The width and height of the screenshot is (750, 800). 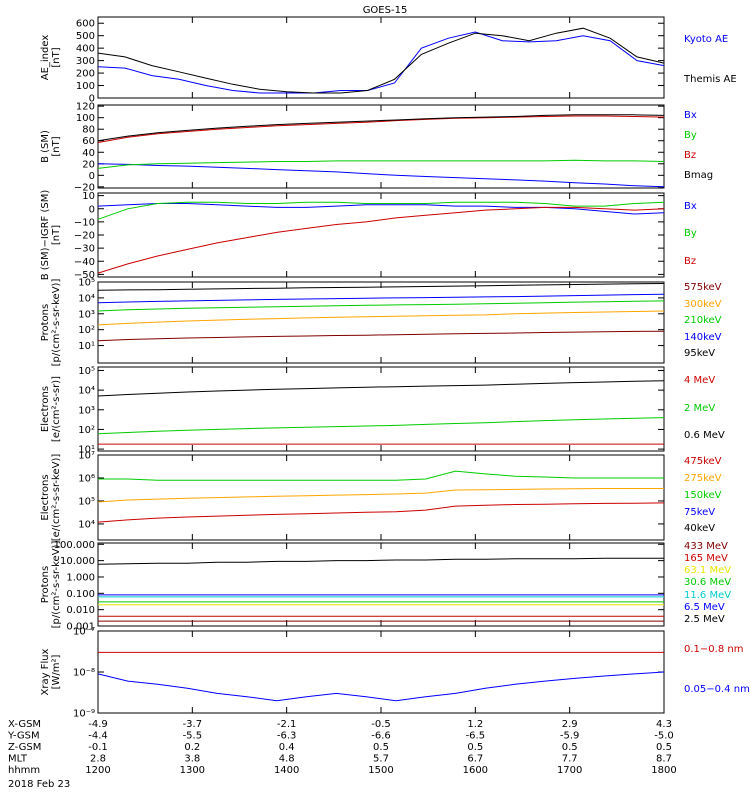 What do you see at coordinates (88, 130) in the screenshot?
I see `y-tick-label: 80` at bounding box center [88, 130].